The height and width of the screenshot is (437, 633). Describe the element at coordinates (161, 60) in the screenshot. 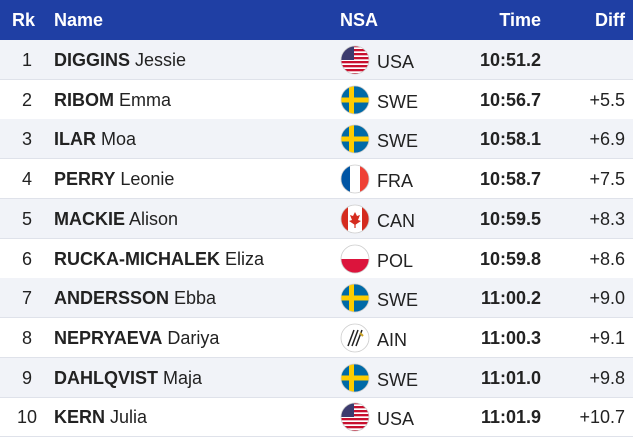

I see `first-name: Jessie` at that location.